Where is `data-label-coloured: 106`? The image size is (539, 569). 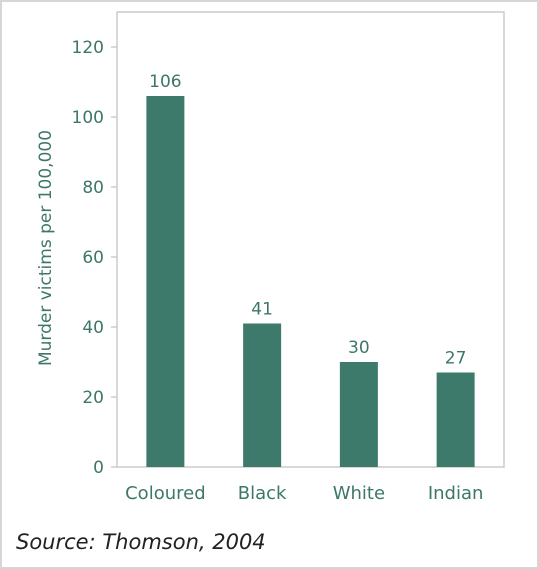 data-label-coloured: 106 is located at coordinates (165, 82).